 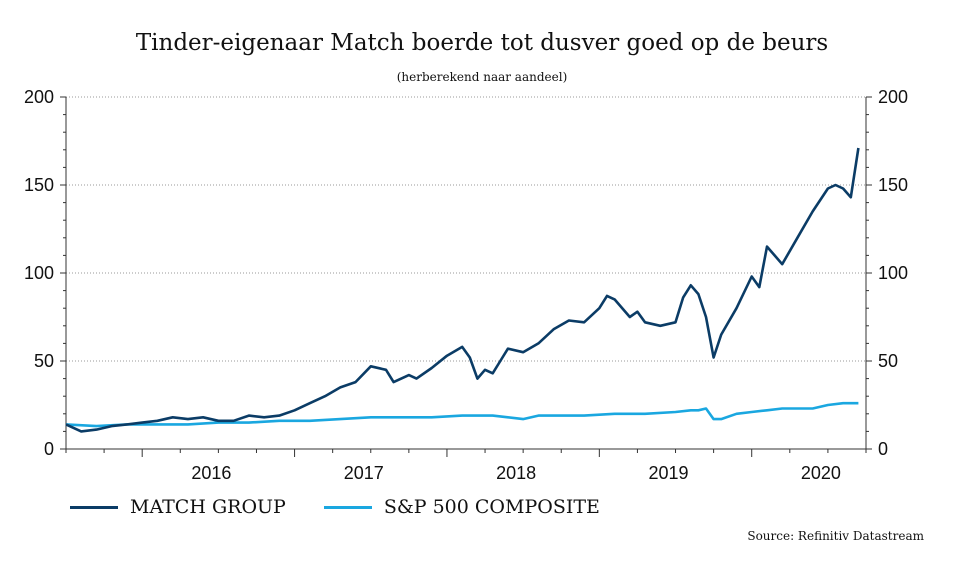 I want to click on legend-item-sp500: S&P 500 COMPOSITE, so click(x=461, y=507).